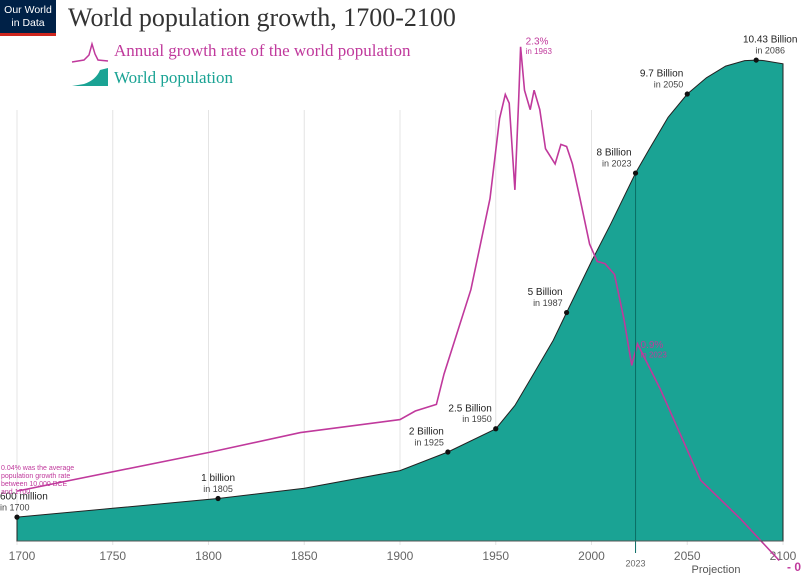 The height and width of the screenshot is (575, 801). Describe the element at coordinates (262, 17) in the screenshot. I see `chart-title: World population growth, 1700-2100` at that location.